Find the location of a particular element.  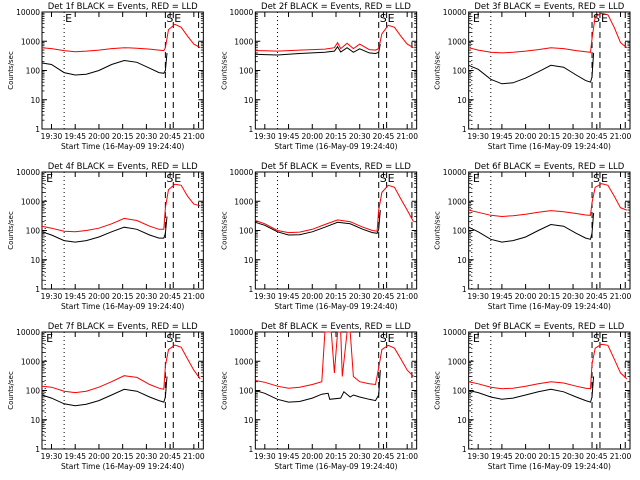

panel-title: Det 3f BLACK = Events, RED = LLD is located at coordinates (549, 7).